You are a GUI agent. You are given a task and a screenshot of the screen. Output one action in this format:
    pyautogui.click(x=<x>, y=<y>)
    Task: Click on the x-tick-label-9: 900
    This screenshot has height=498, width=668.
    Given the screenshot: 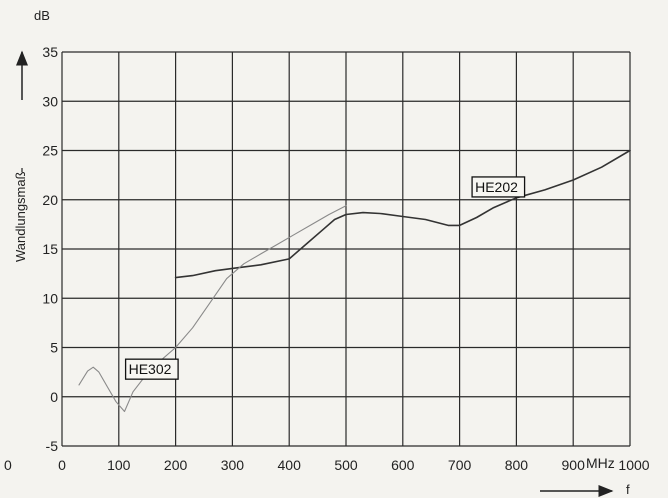 What is the action you would take?
    pyautogui.click(x=574, y=465)
    